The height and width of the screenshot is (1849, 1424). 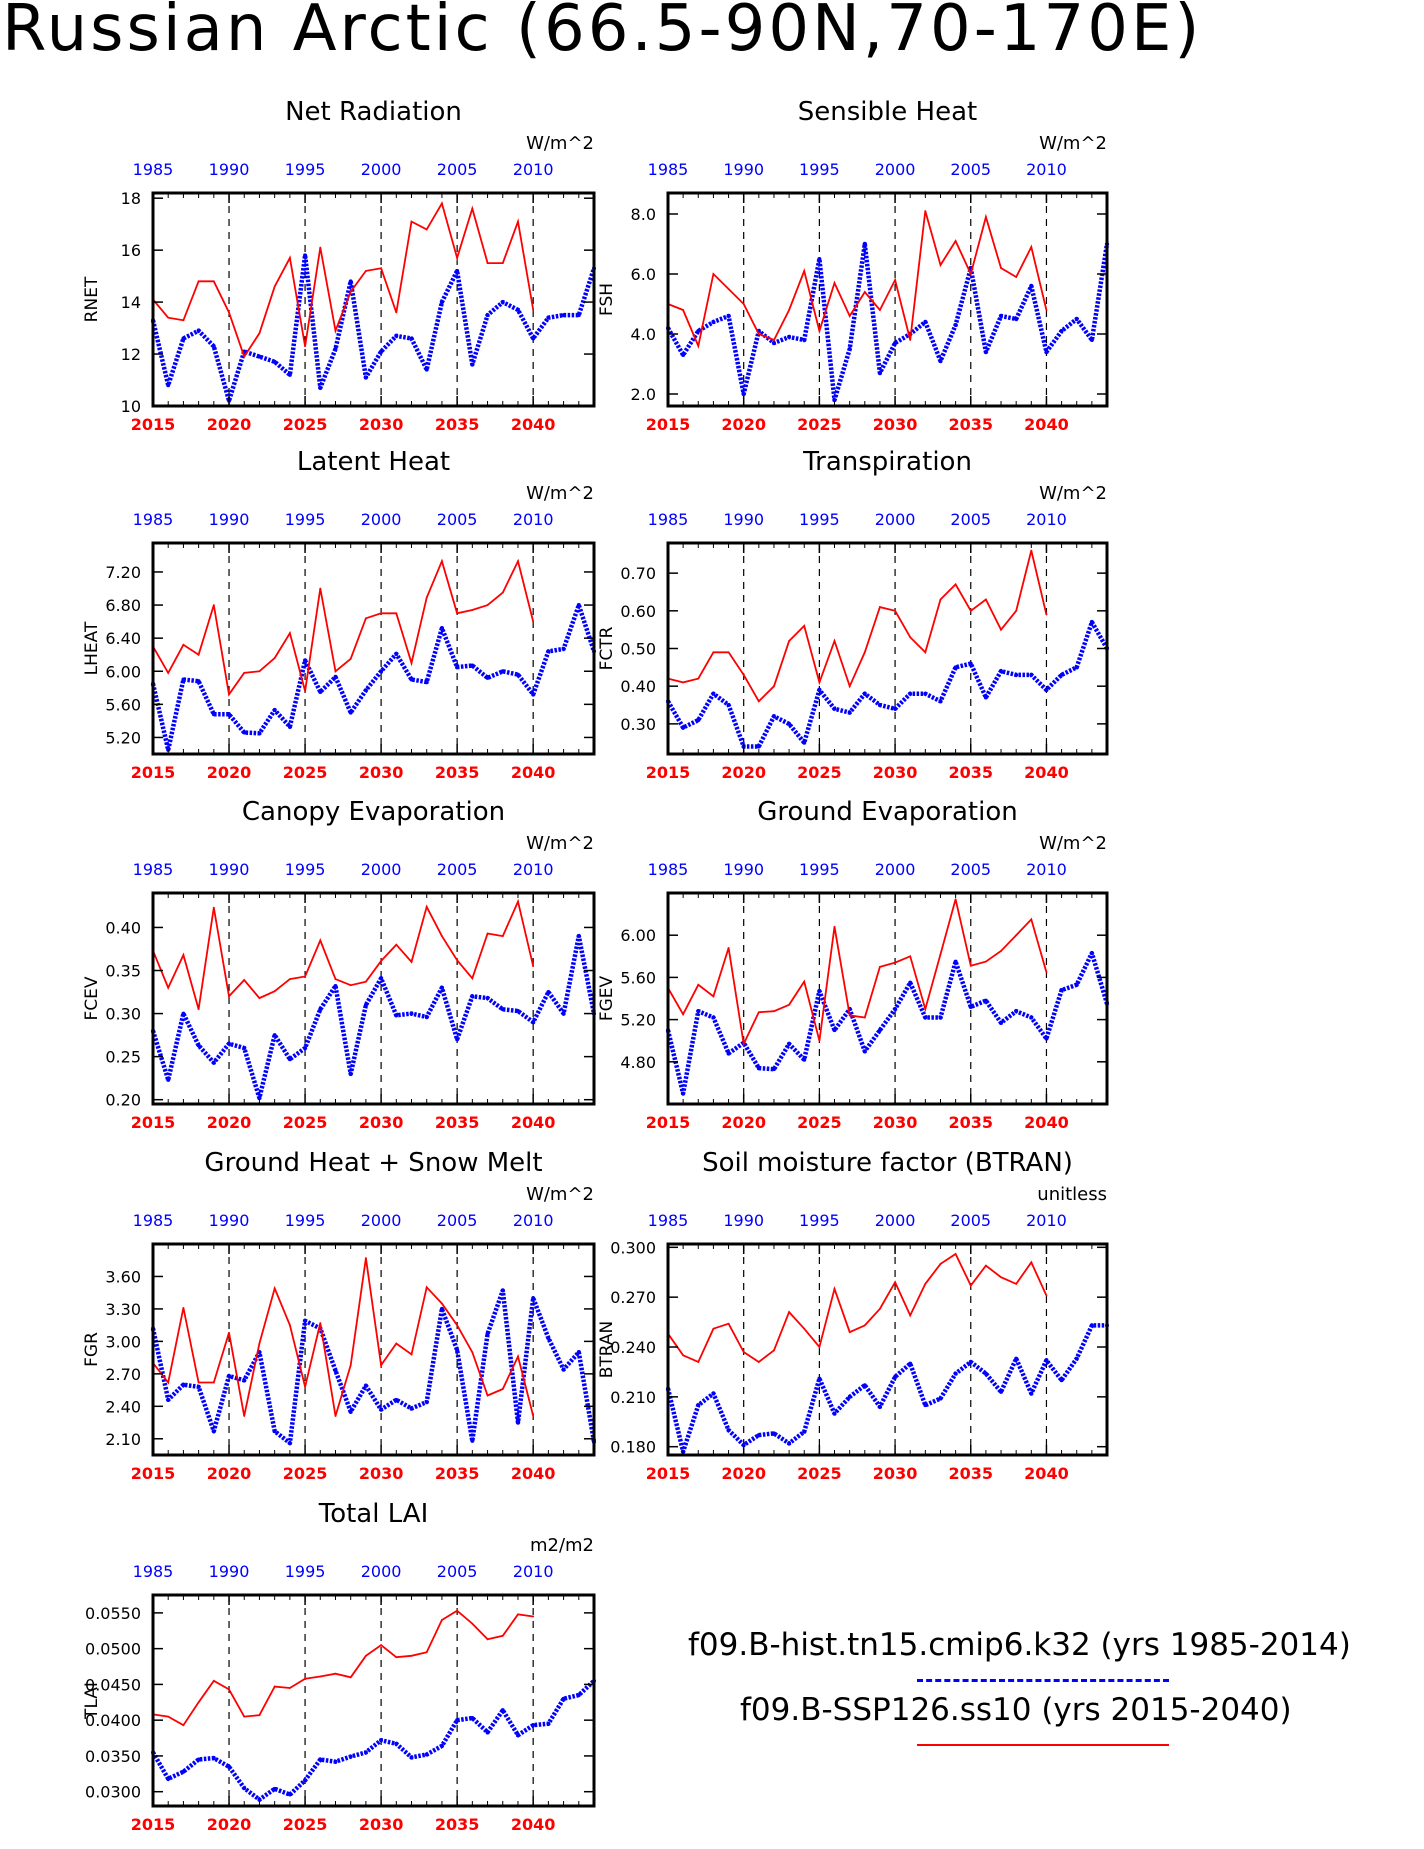 I want to click on y-tick-label: 0.240, so click(x=633, y=1347).